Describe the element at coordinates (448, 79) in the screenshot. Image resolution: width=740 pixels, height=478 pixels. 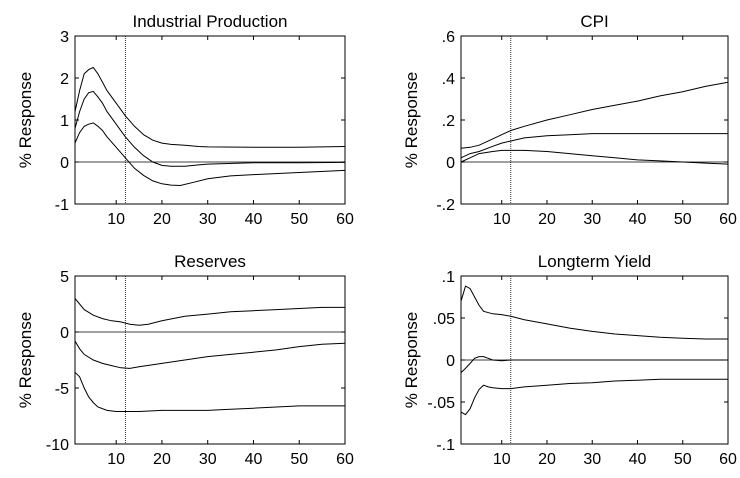
I see `y-tick-label: .4` at that location.